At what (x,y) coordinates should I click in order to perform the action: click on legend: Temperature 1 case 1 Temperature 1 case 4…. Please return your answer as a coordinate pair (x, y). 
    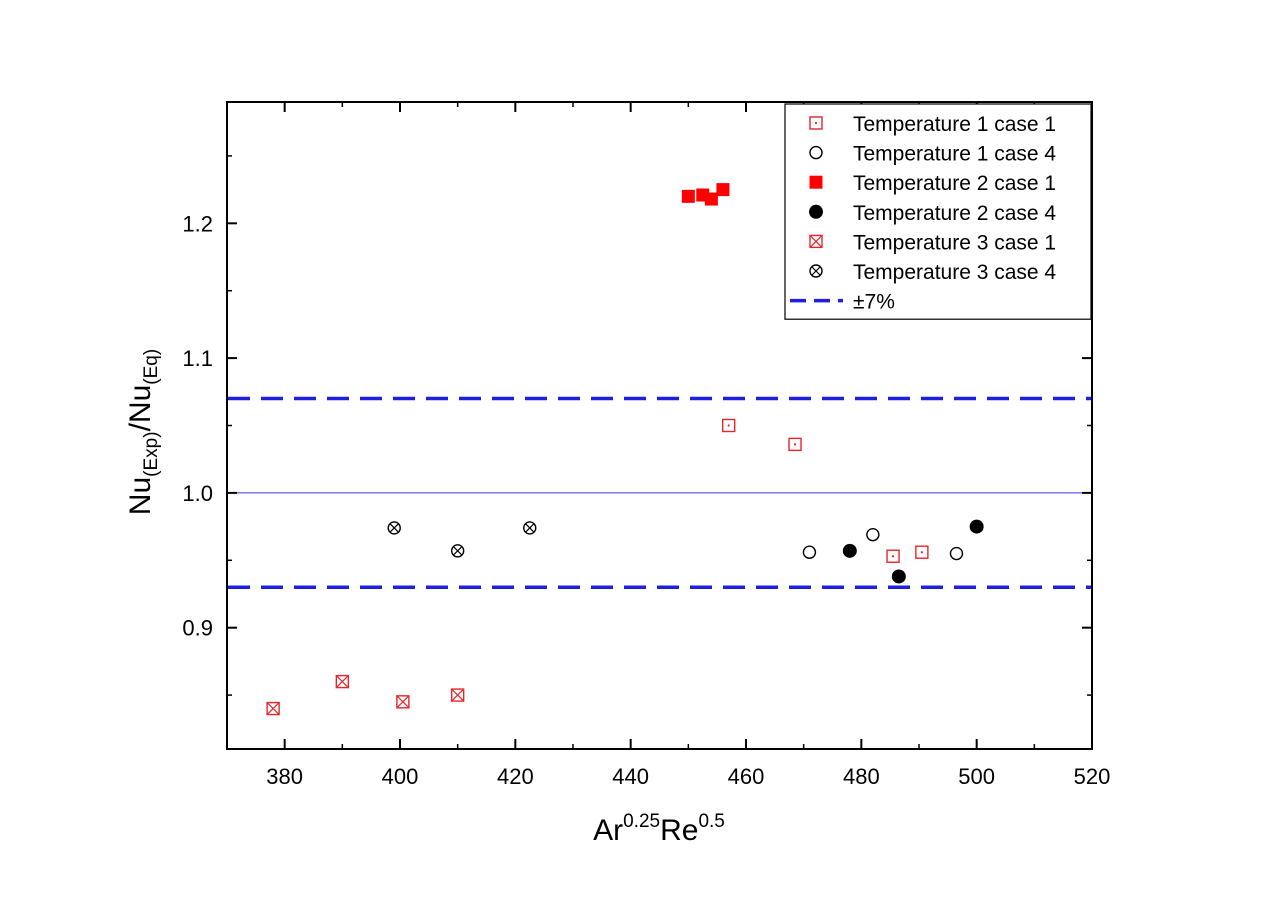
    Looking at the image, I should click on (938, 211).